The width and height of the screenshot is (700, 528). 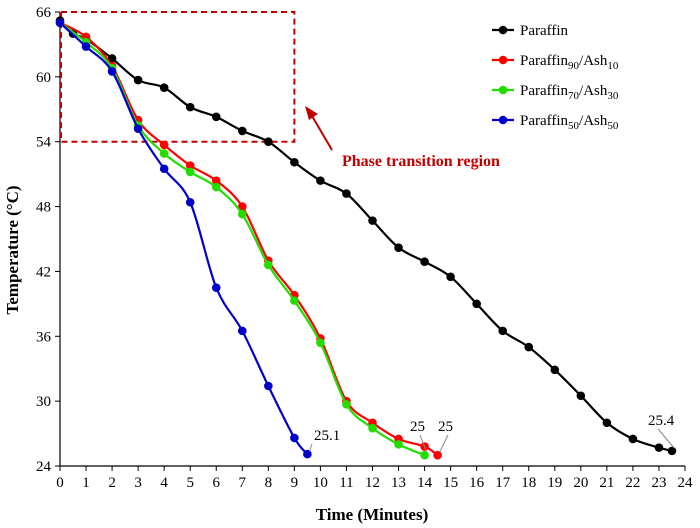 What do you see at coordinates (44, 143) in the screenshot?
I see `y-tick-label: 54` at bounding box center [44, 143].